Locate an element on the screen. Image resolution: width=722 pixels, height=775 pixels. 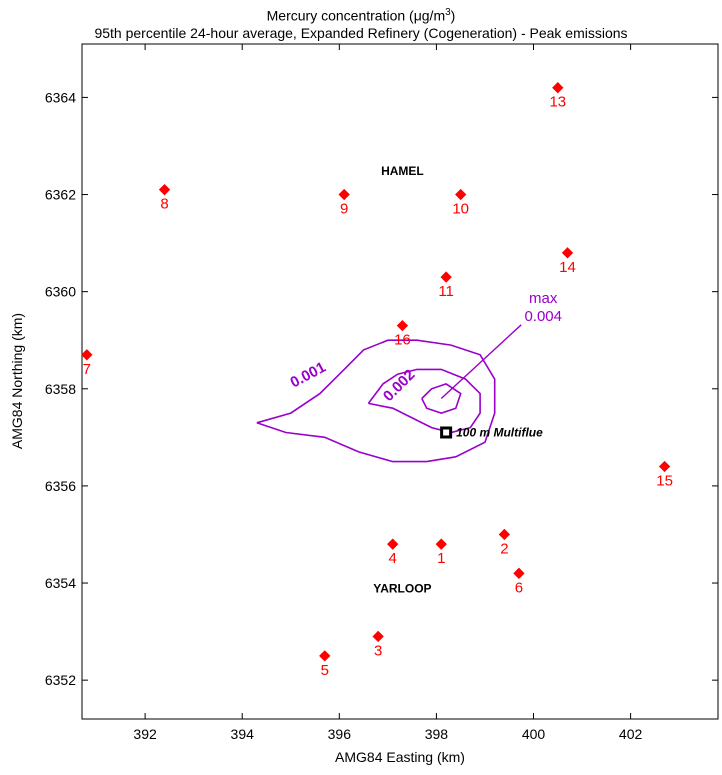
receptor-9-marker is located at coordinates (344, 194).